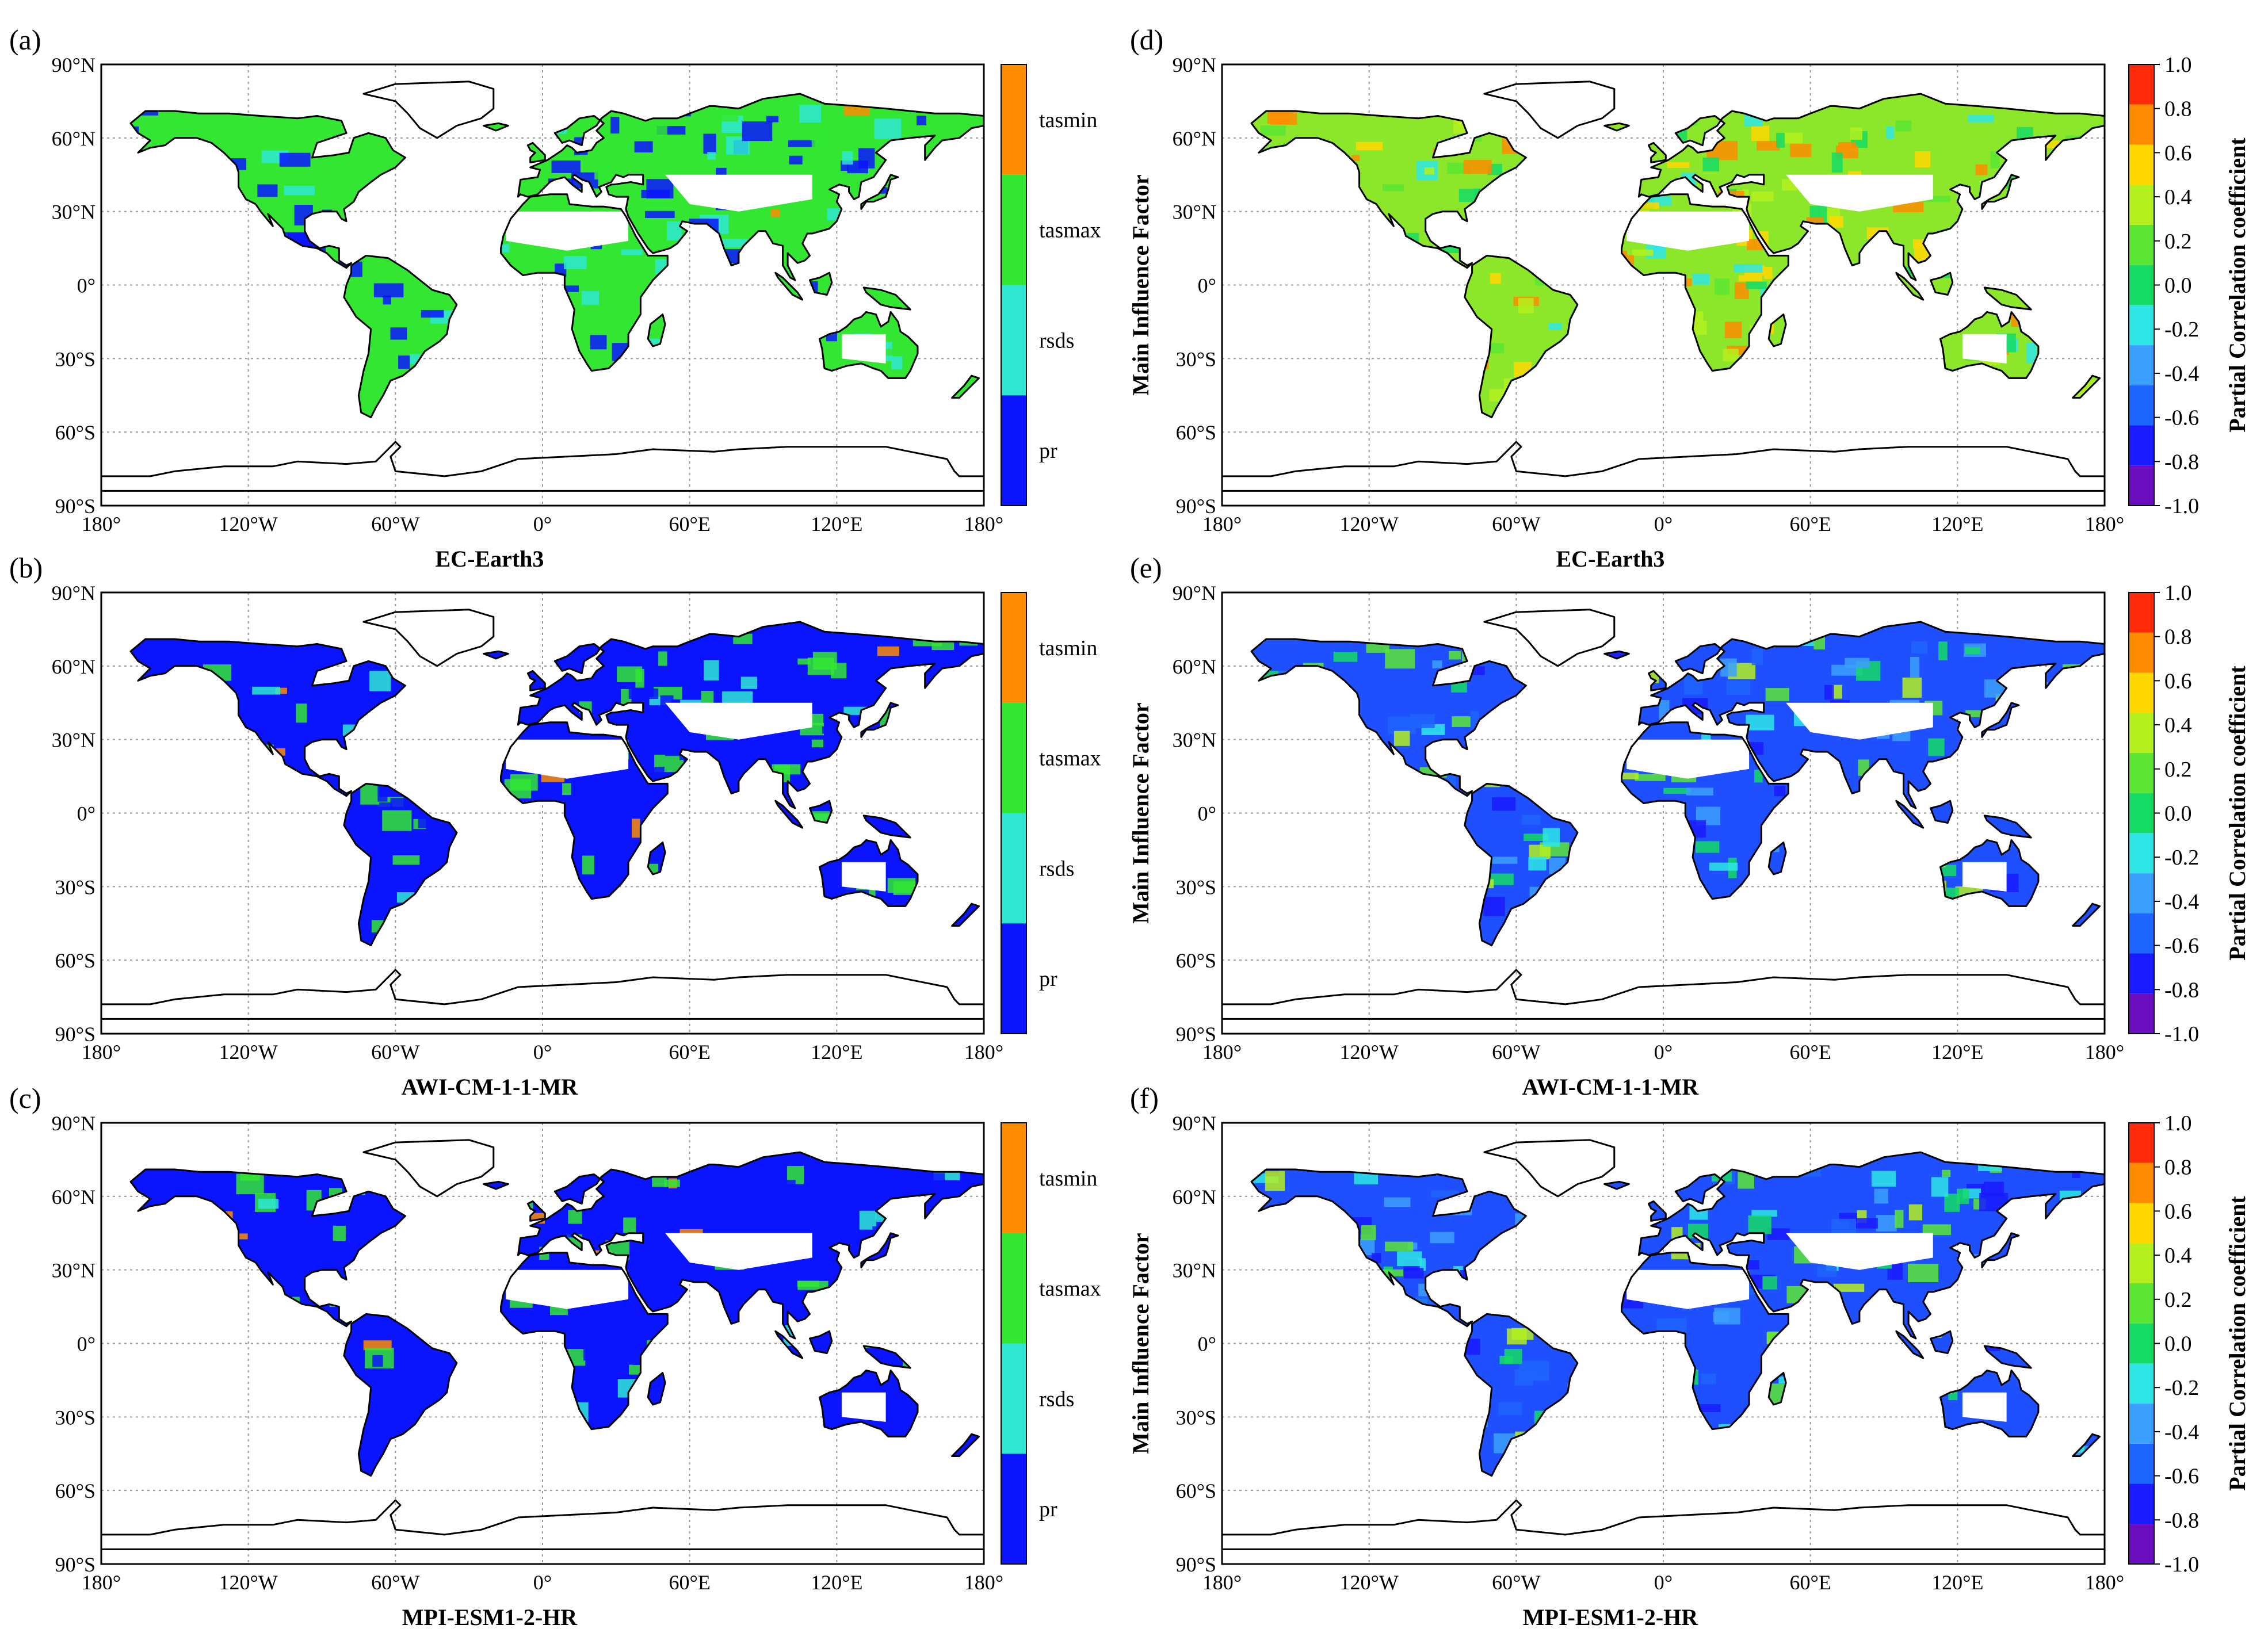  Describe the element at coordinates (1611, 1617) in the screenshot. I see `model-name: MPI-ESM1-2-HR` at that location.